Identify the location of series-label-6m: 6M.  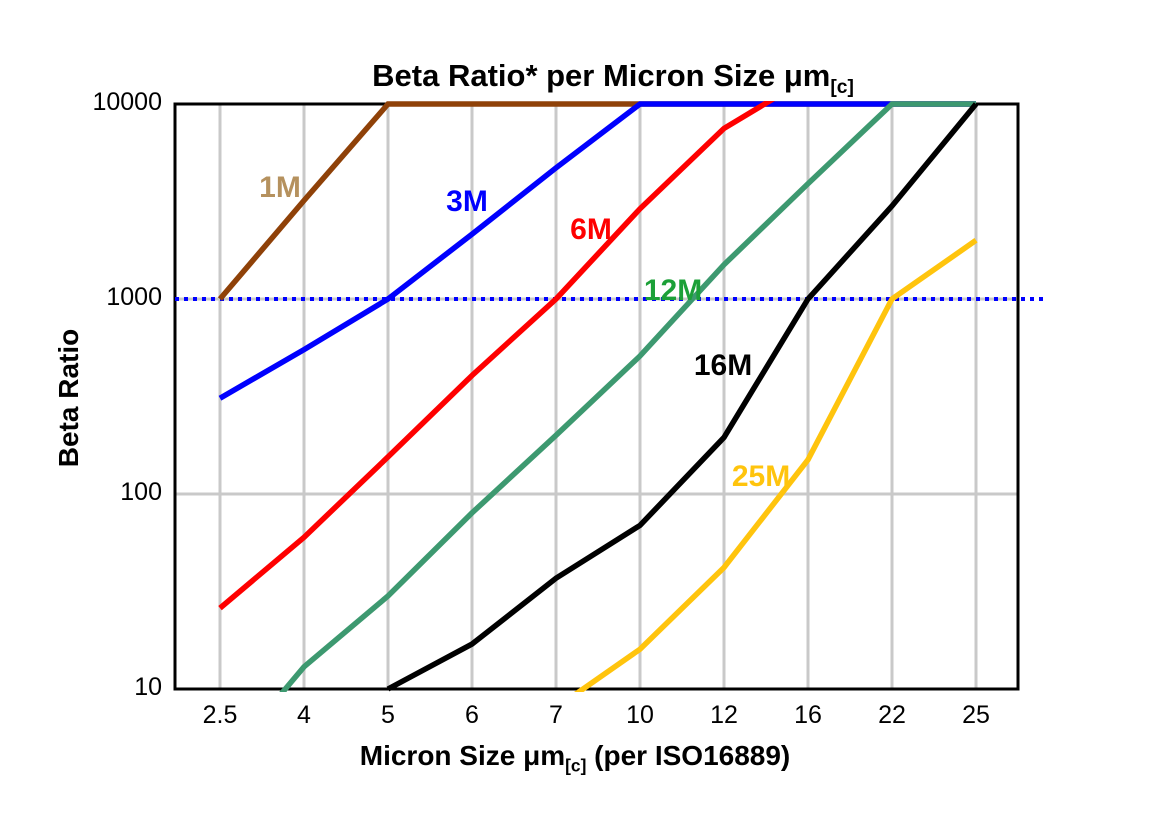
(591, 229).